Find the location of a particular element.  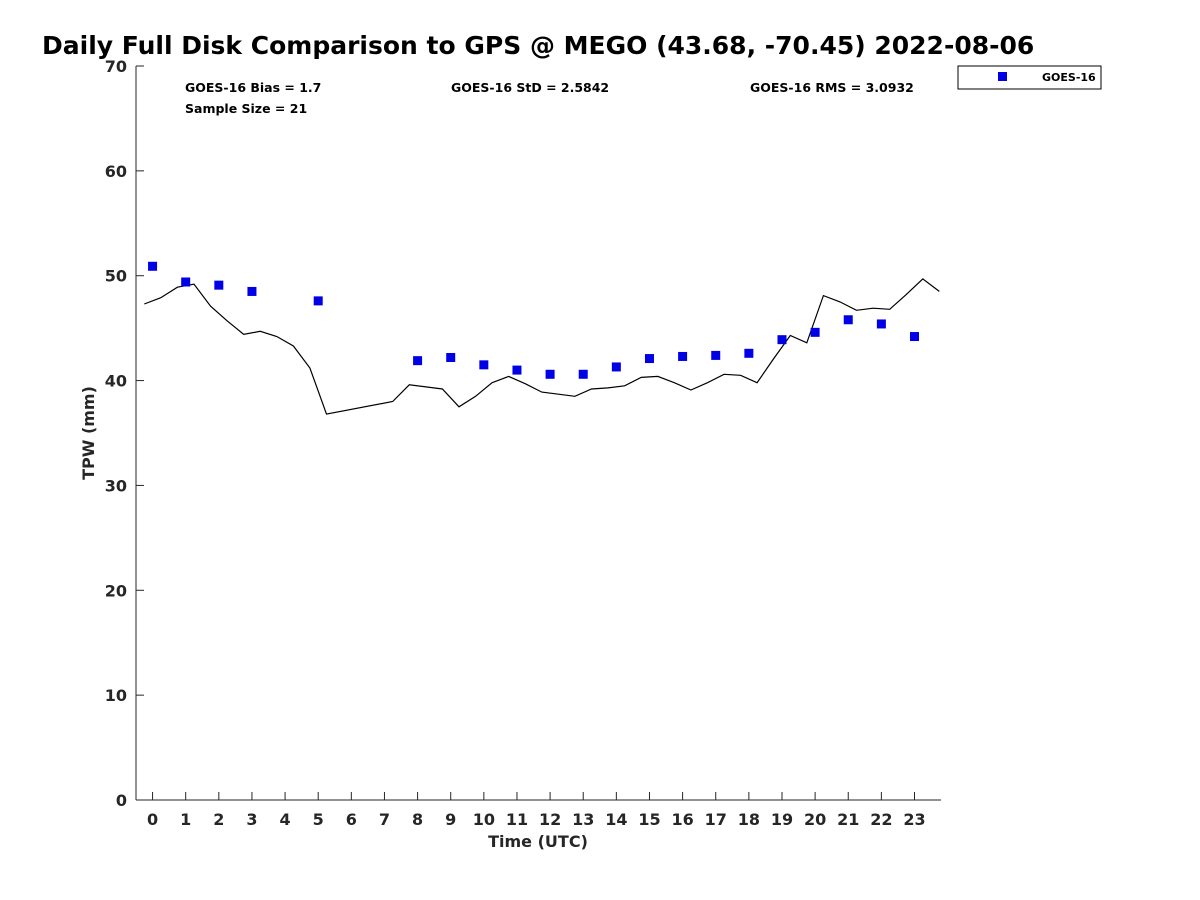

y-tick-label: 30 is located at coordinates (116, 485).